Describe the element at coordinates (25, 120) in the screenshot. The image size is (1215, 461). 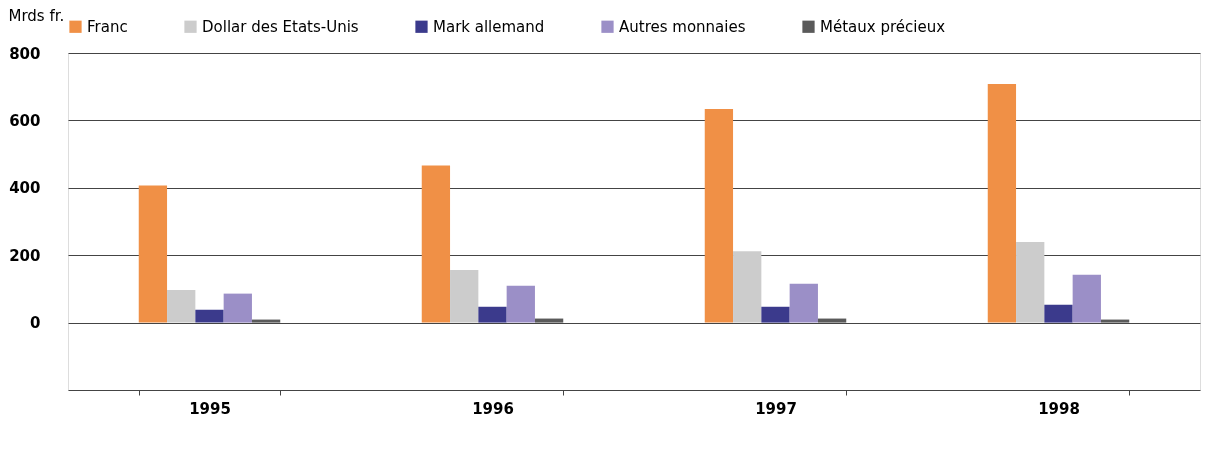
I see `y-tick-label: 600` at that location.